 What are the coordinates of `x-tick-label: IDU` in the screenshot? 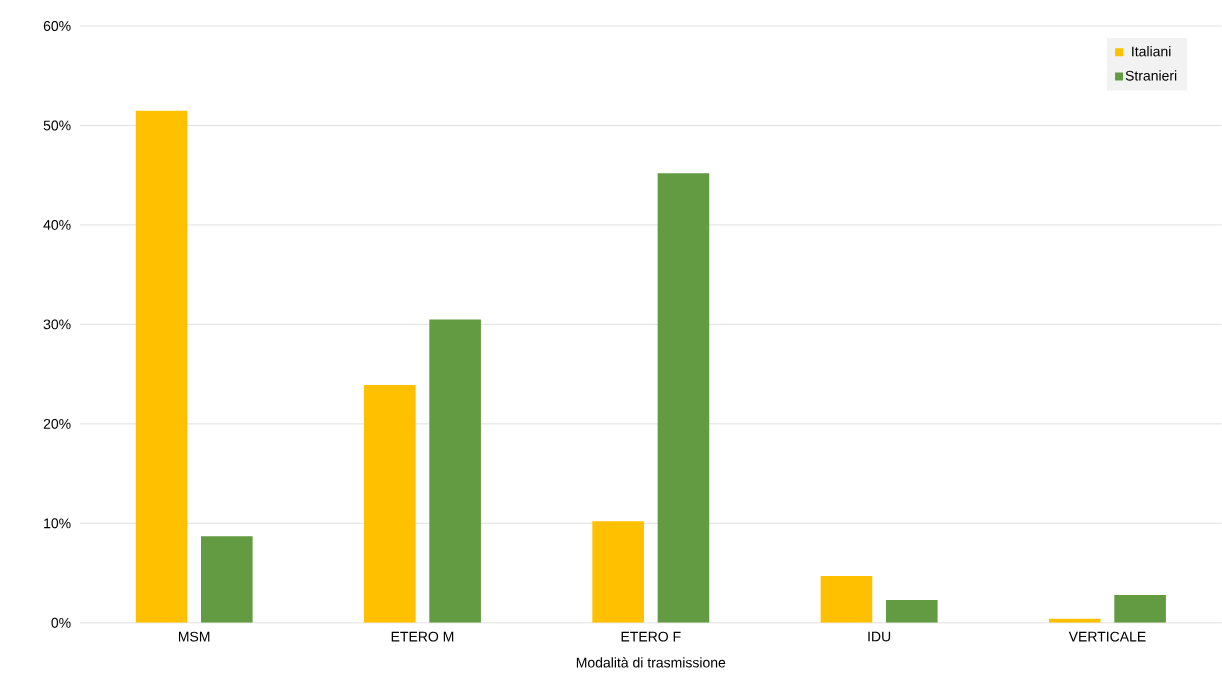 It's located at (879, 636).